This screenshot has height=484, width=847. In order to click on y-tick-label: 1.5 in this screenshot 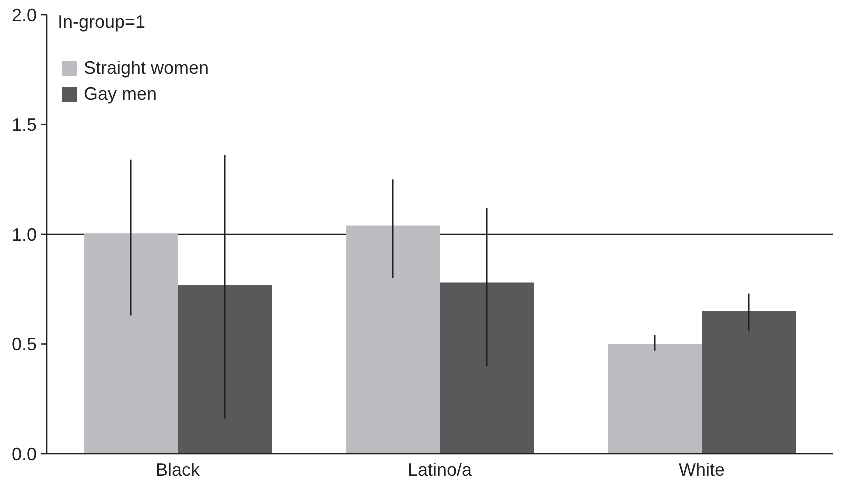, I will do `click(24, 125)`.